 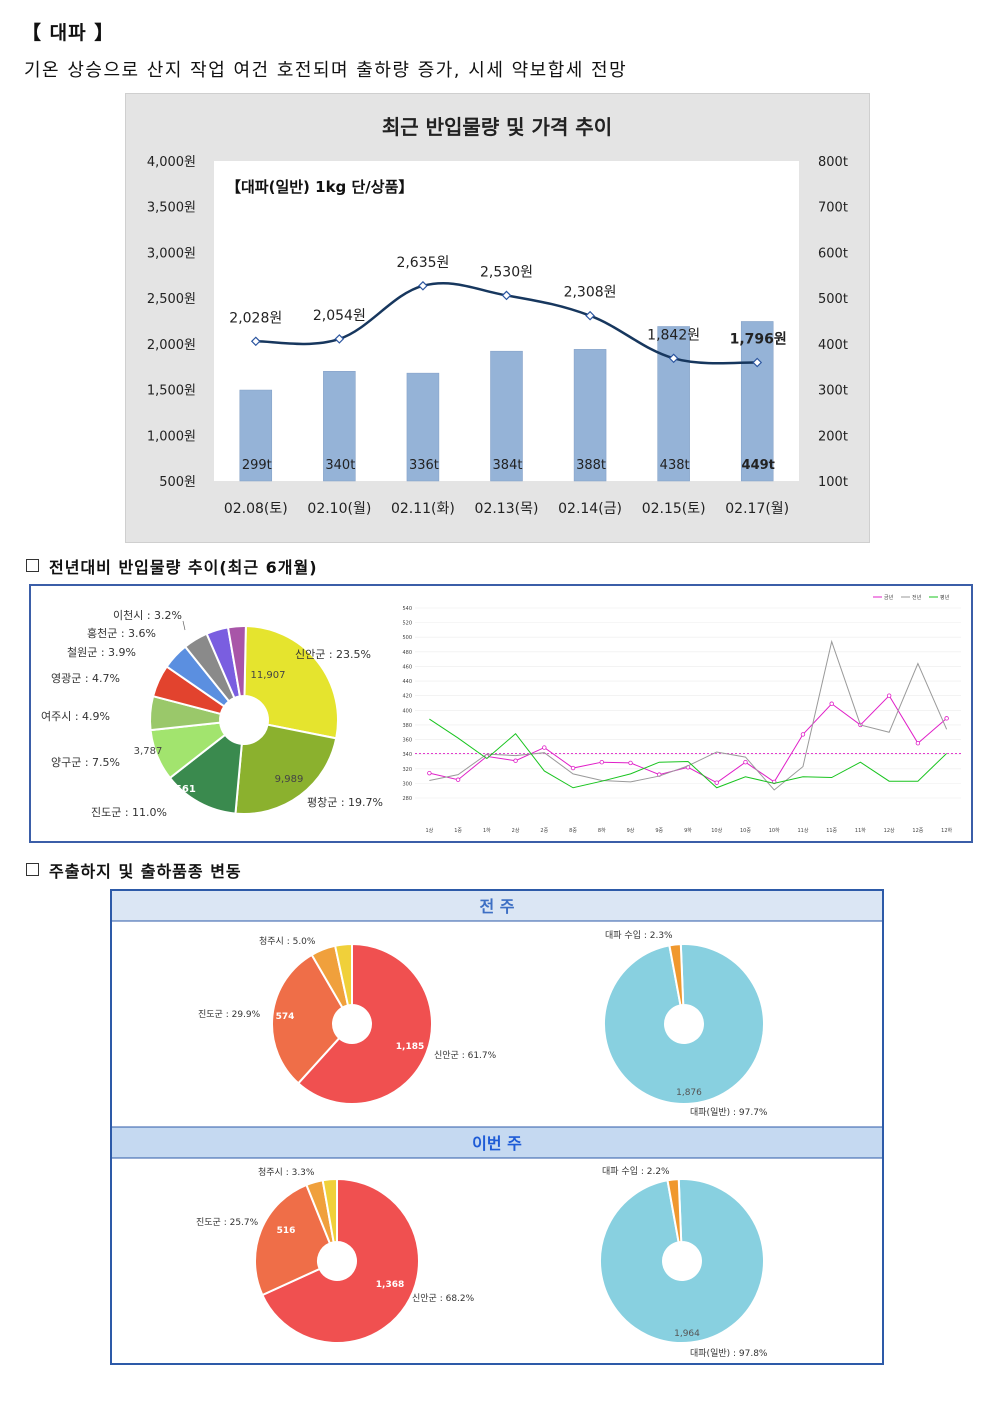 I want to click on pie-label: 영광군 : 4.7%, so click(x=85, y=678).